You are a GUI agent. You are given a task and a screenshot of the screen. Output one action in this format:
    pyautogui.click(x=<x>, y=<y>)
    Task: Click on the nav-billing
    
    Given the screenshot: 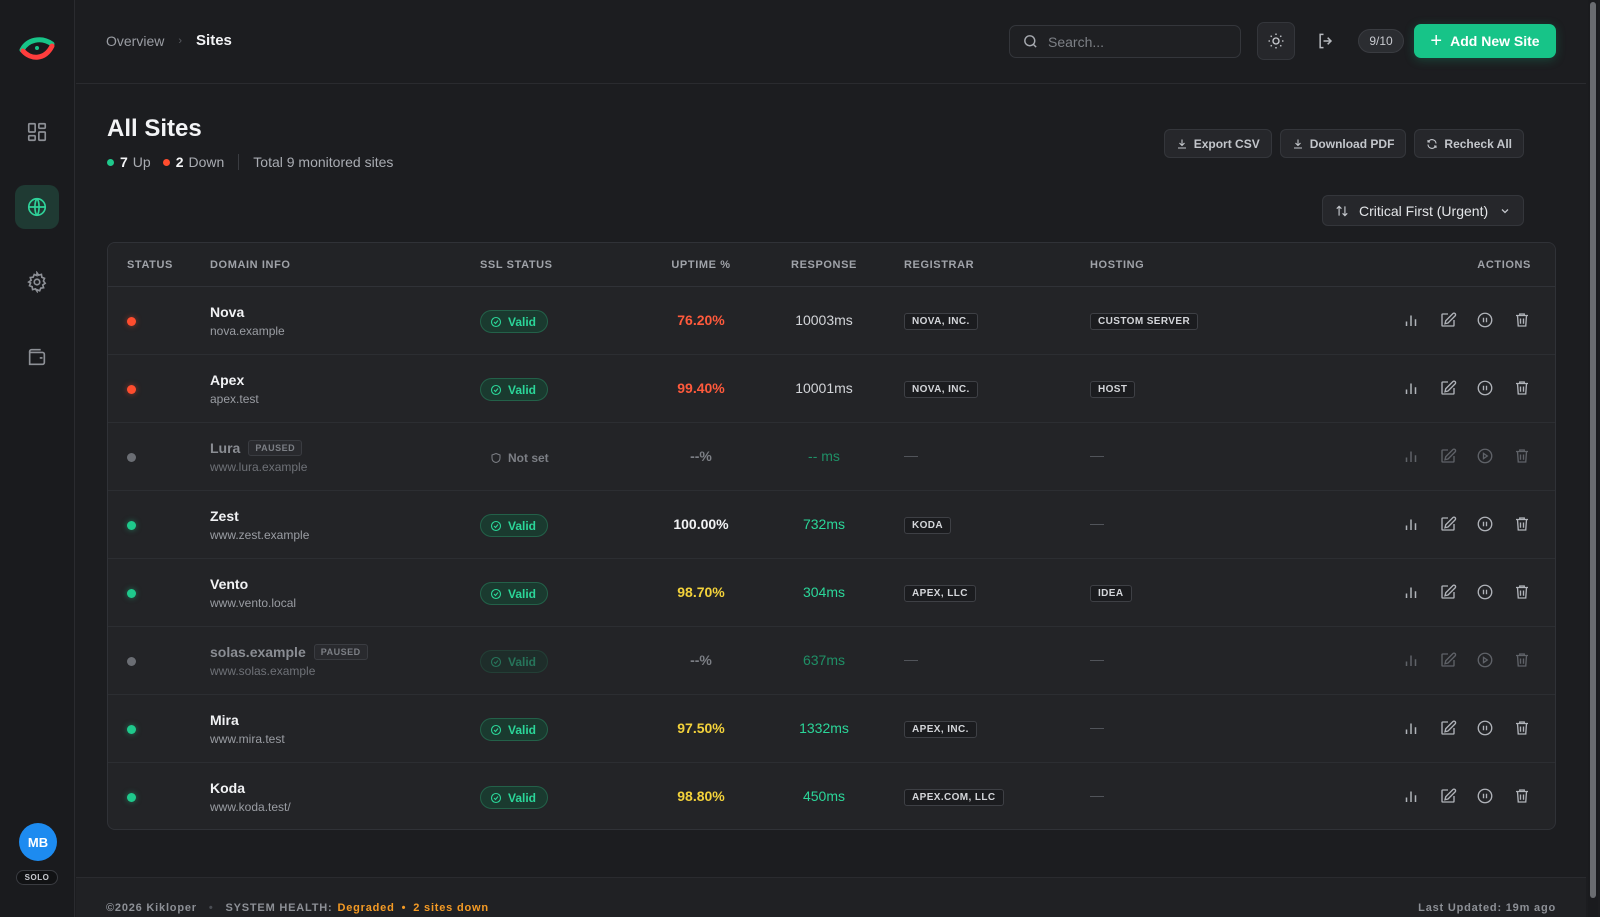 What is the action you would take?
    pyautogui.click(x=37, y=357)
    